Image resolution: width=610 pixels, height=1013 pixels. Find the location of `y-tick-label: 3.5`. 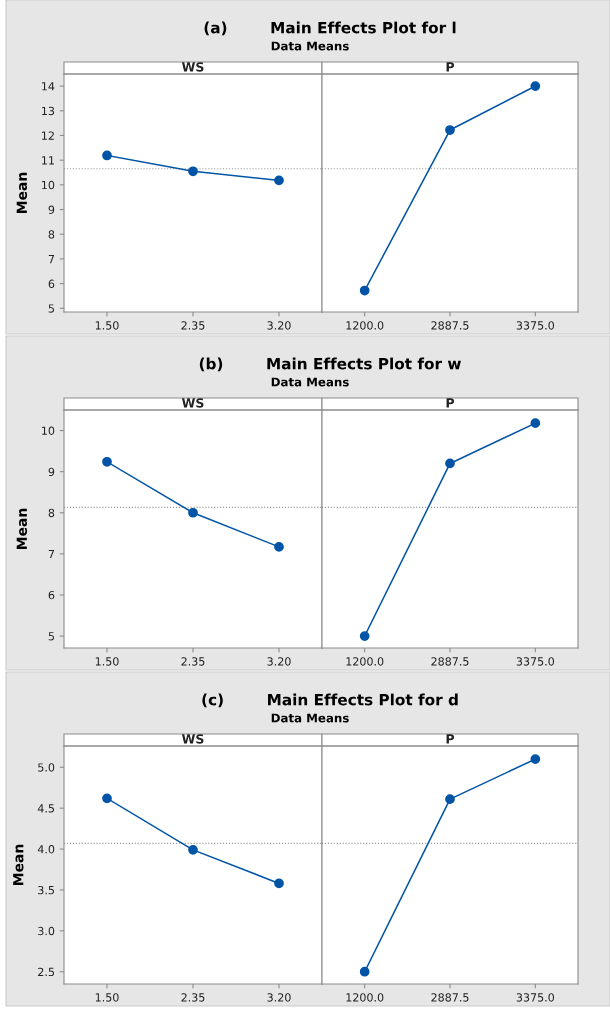

y-tick-label: 3.5 is located at coordinates (46, 890).